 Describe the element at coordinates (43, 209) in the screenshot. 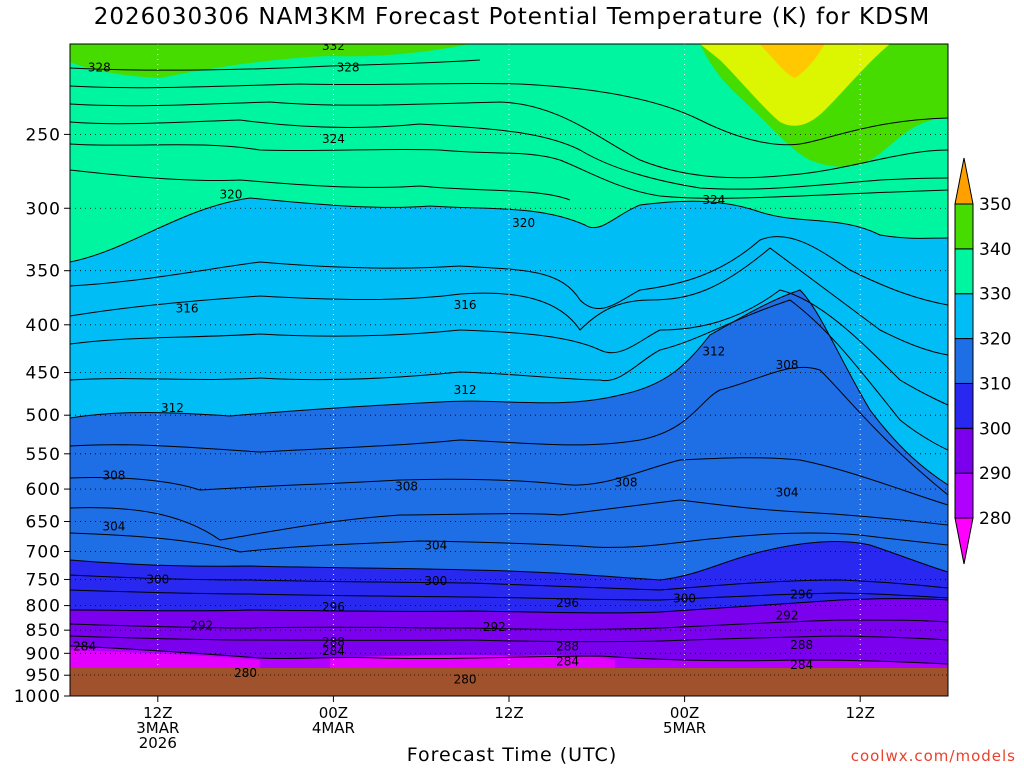

I see `y-tick-label: 300` at that location.